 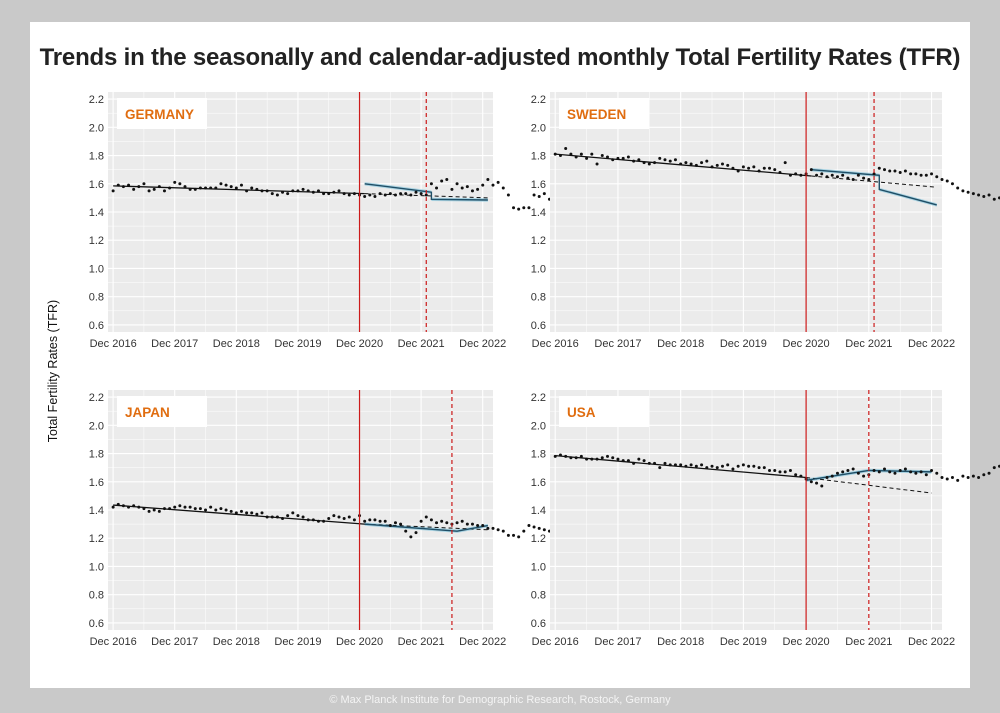 What do you see at coordinates (421, 642) in the screenshot?
I see `x-tick-label: Dec 2021` at bounding box center [421, 642].